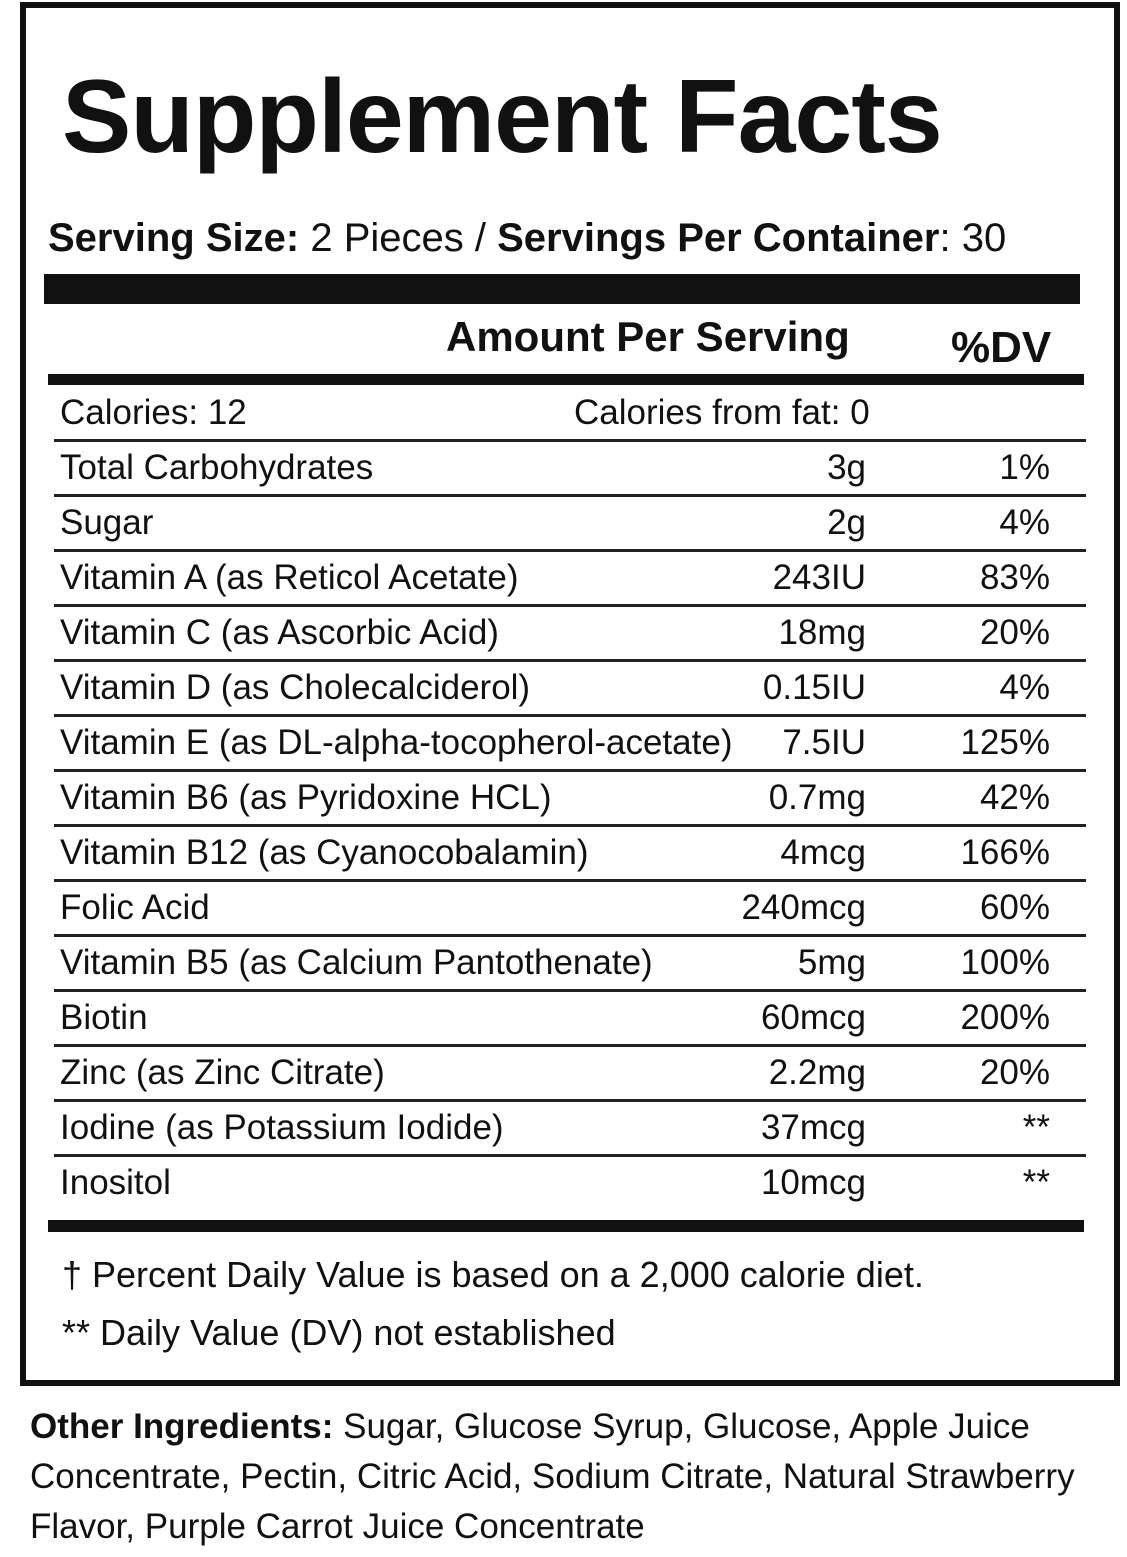 This screenshot has height=1557, width=1127. I want to click on bottom-rule, so click(566, 1226).